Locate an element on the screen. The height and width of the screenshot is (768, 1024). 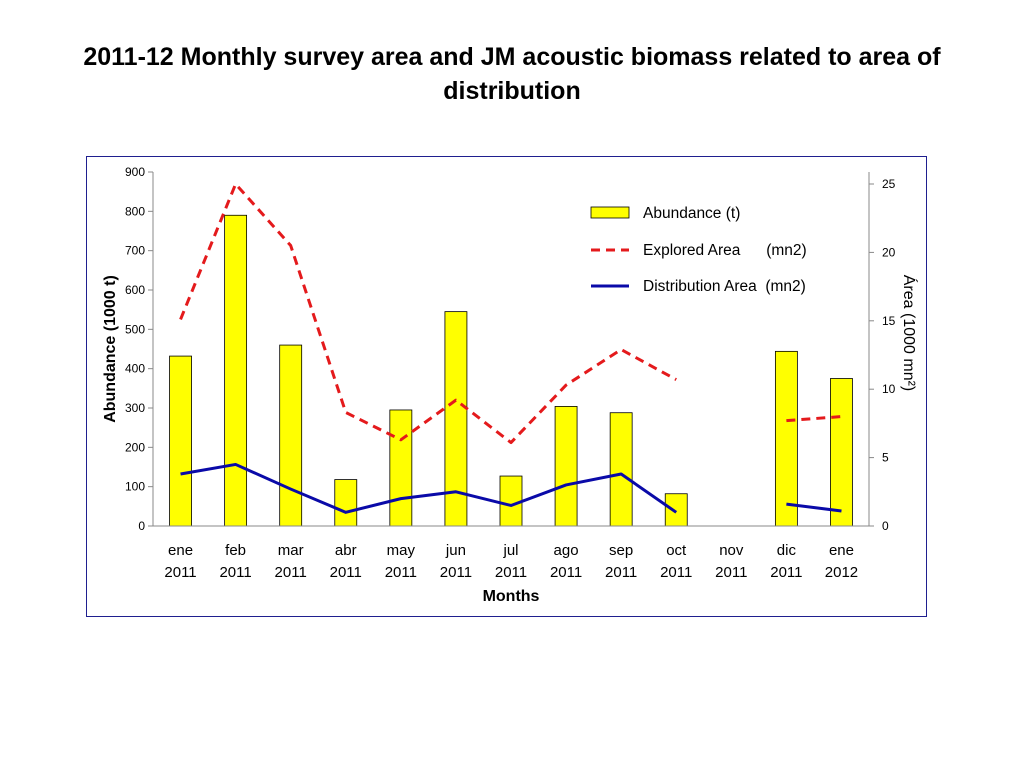
x-tick-label: mar is located at coordinates (291, 550).